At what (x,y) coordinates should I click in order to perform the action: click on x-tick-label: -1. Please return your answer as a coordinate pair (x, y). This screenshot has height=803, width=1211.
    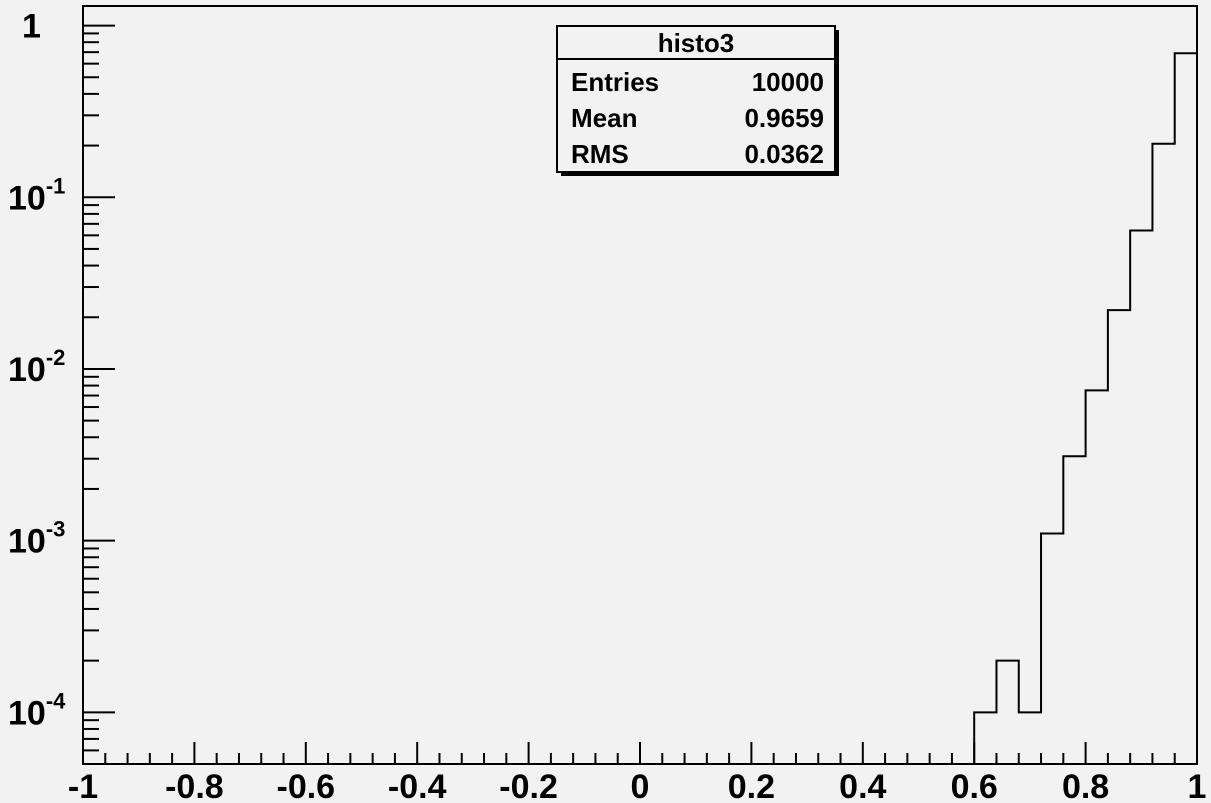
    Looking at the image, I should click on (83, 785).